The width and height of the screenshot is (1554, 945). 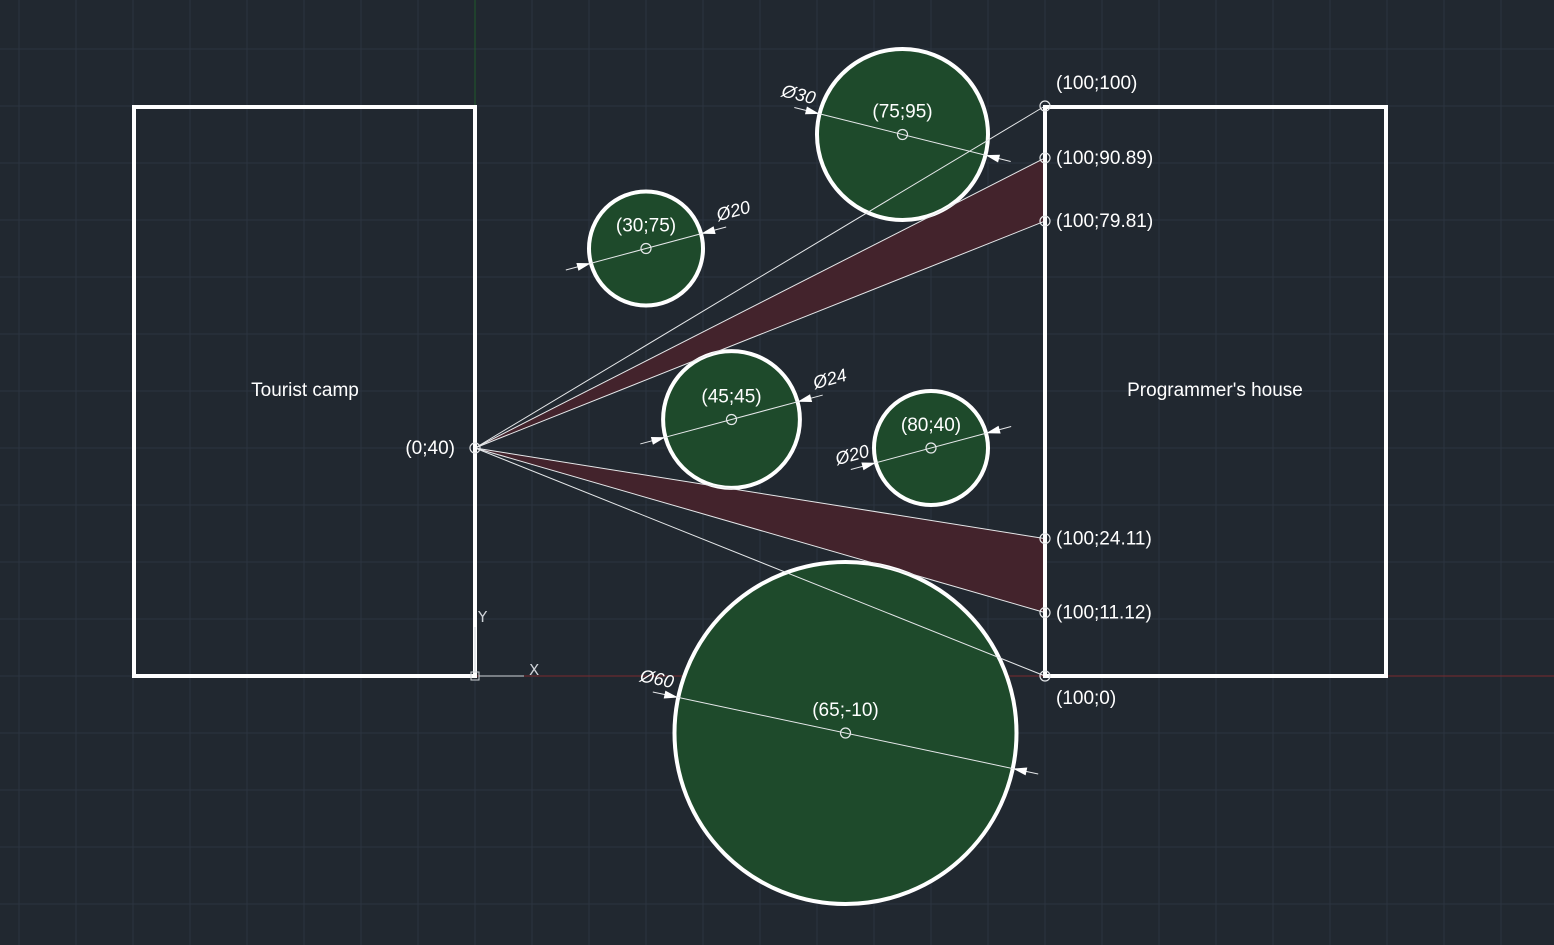 I want to click on tree-center-label: (75;95), so click(x=902, y=112).